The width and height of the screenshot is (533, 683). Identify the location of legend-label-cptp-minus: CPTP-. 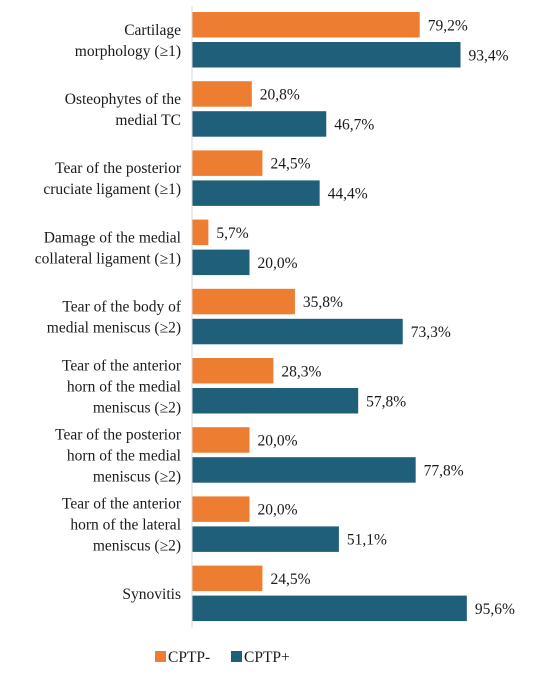
(189, 657).